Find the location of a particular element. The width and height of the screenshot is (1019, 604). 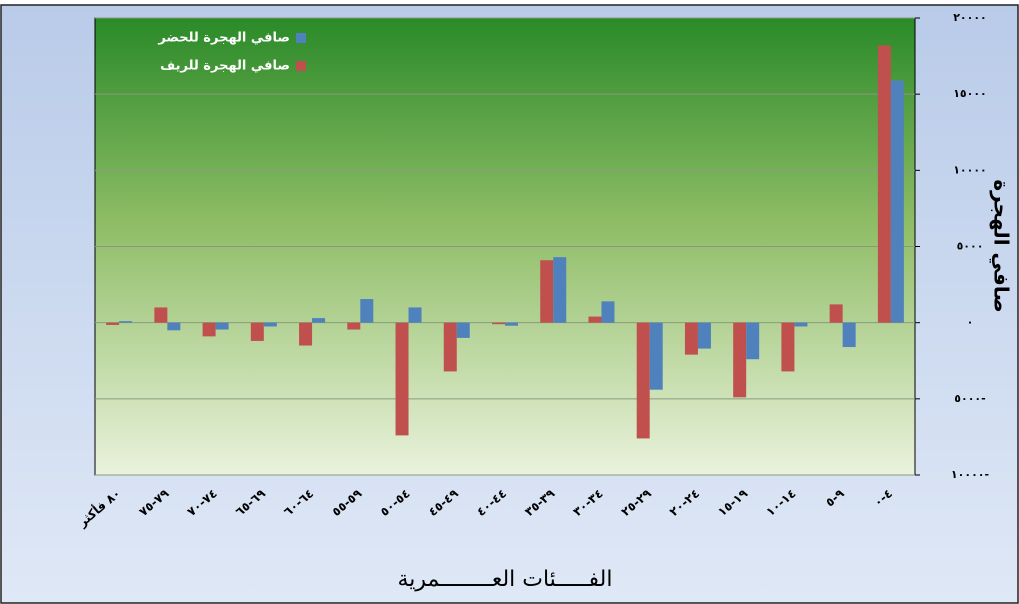

y-tick-label: ٥٠٠٠ is located at coordinates (970, 246).